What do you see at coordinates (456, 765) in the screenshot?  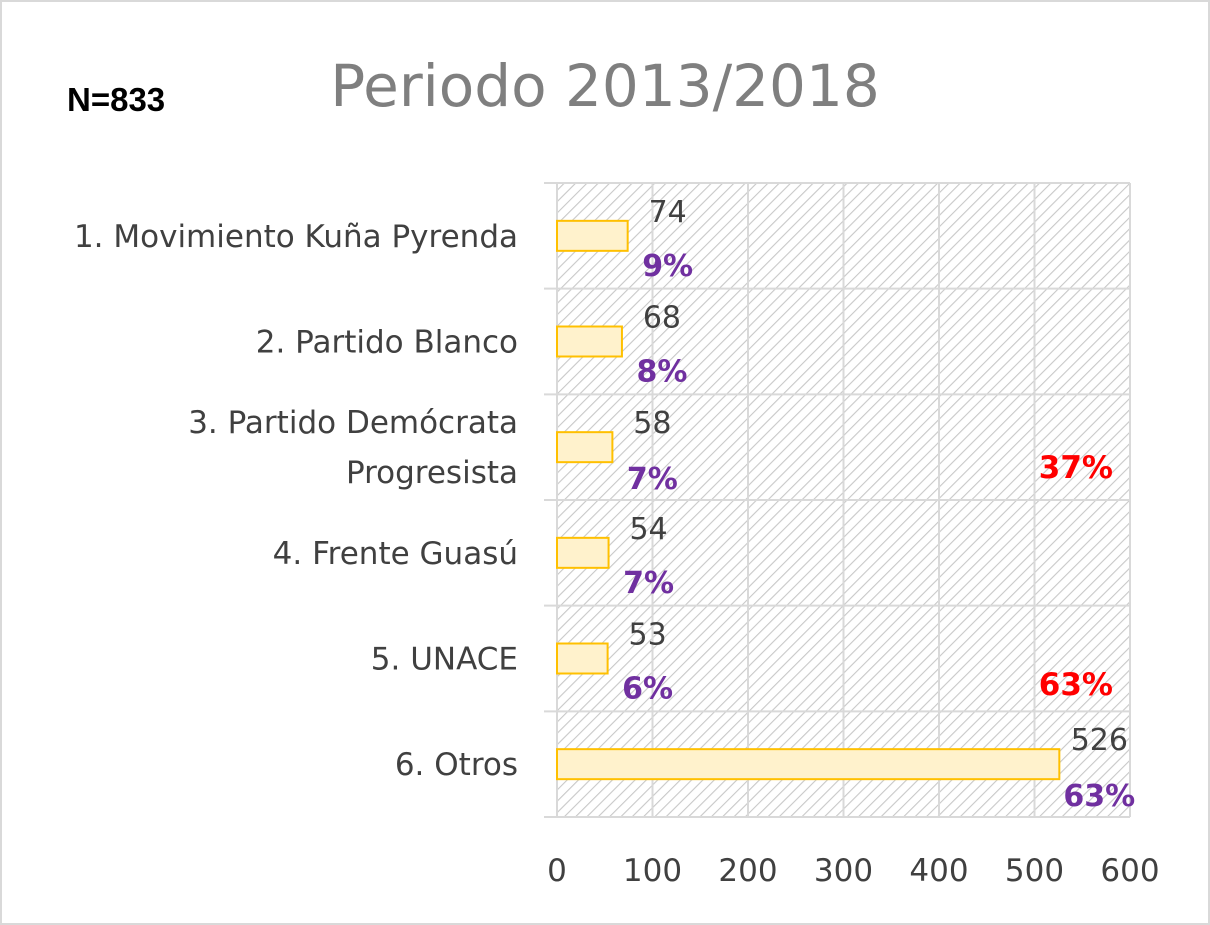 I see `category-label-6: 6. Otros` at bounding box center [456, 765].